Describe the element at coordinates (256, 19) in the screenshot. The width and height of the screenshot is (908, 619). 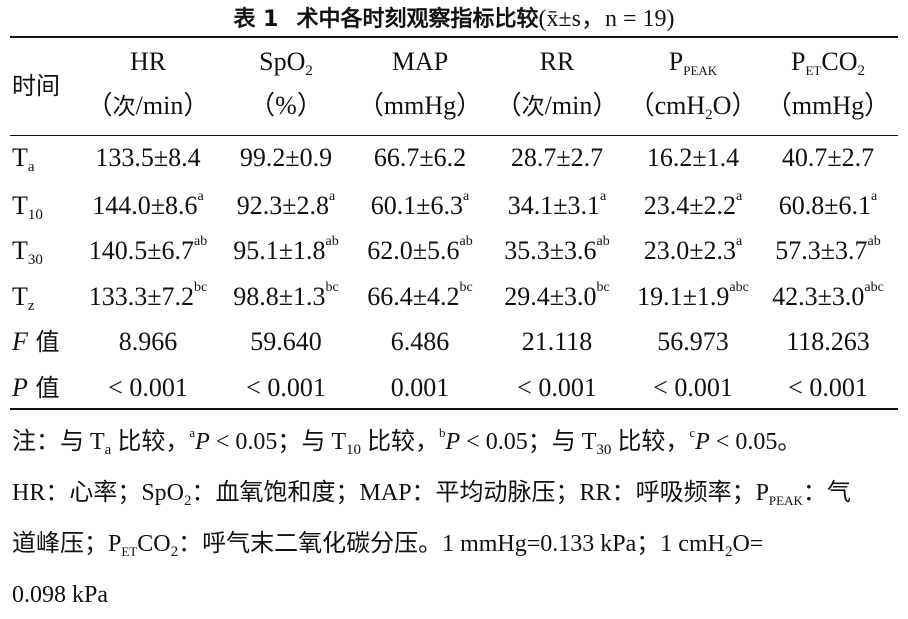
I see `table-title-label: 表 1` at that location.